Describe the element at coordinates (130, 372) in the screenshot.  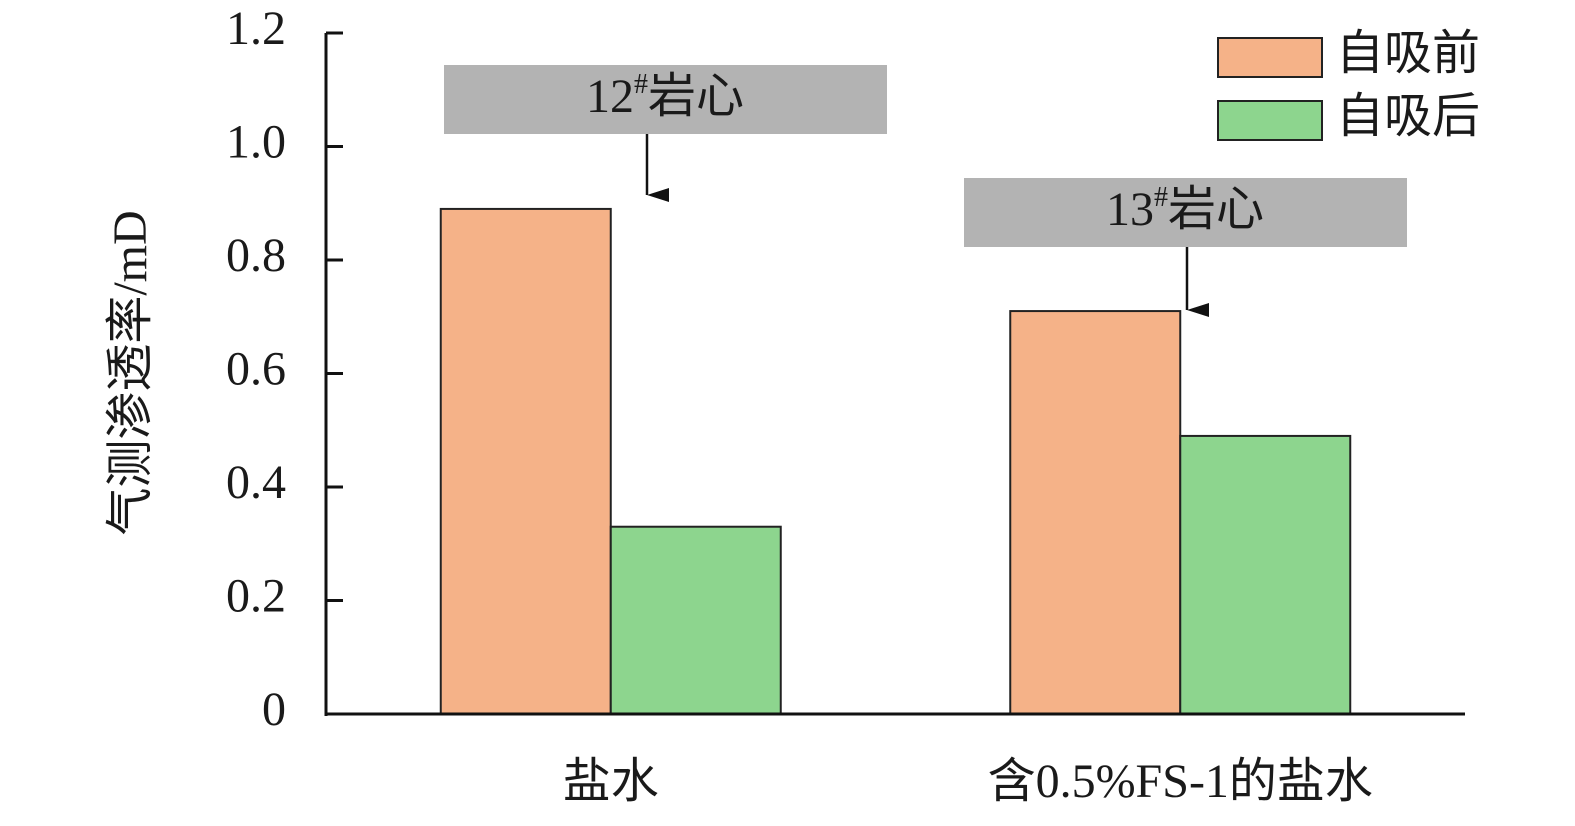
I see `y-axis-label: 气测渗透率/mD` at that location.